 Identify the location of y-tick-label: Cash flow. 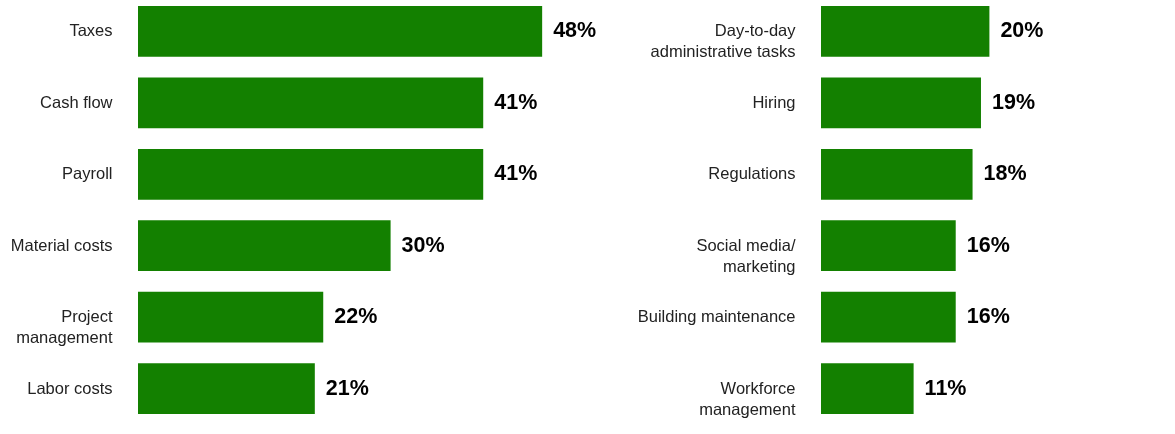
(76, 101).